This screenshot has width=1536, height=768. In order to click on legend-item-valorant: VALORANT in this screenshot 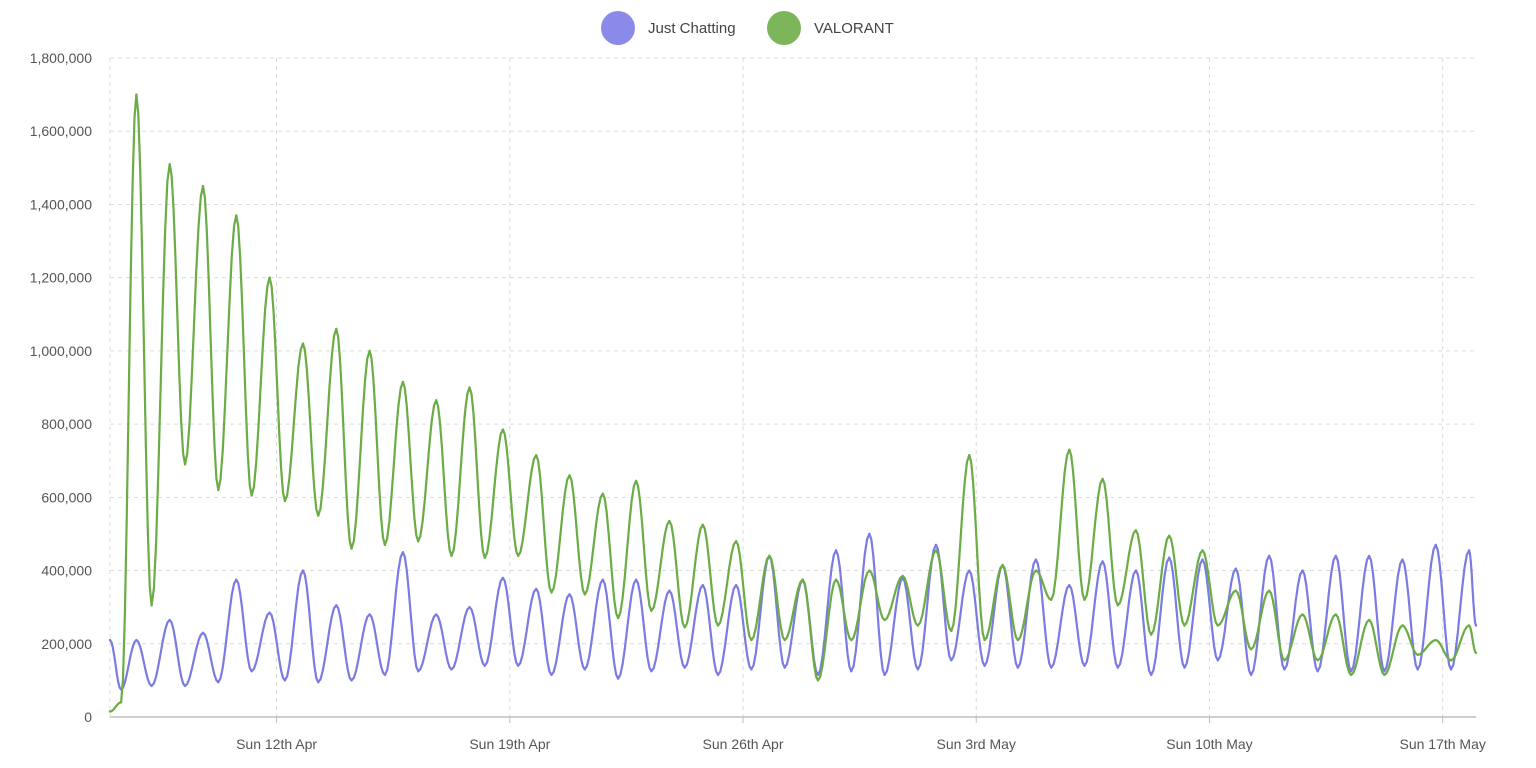, I will do `click(830, 28)`.